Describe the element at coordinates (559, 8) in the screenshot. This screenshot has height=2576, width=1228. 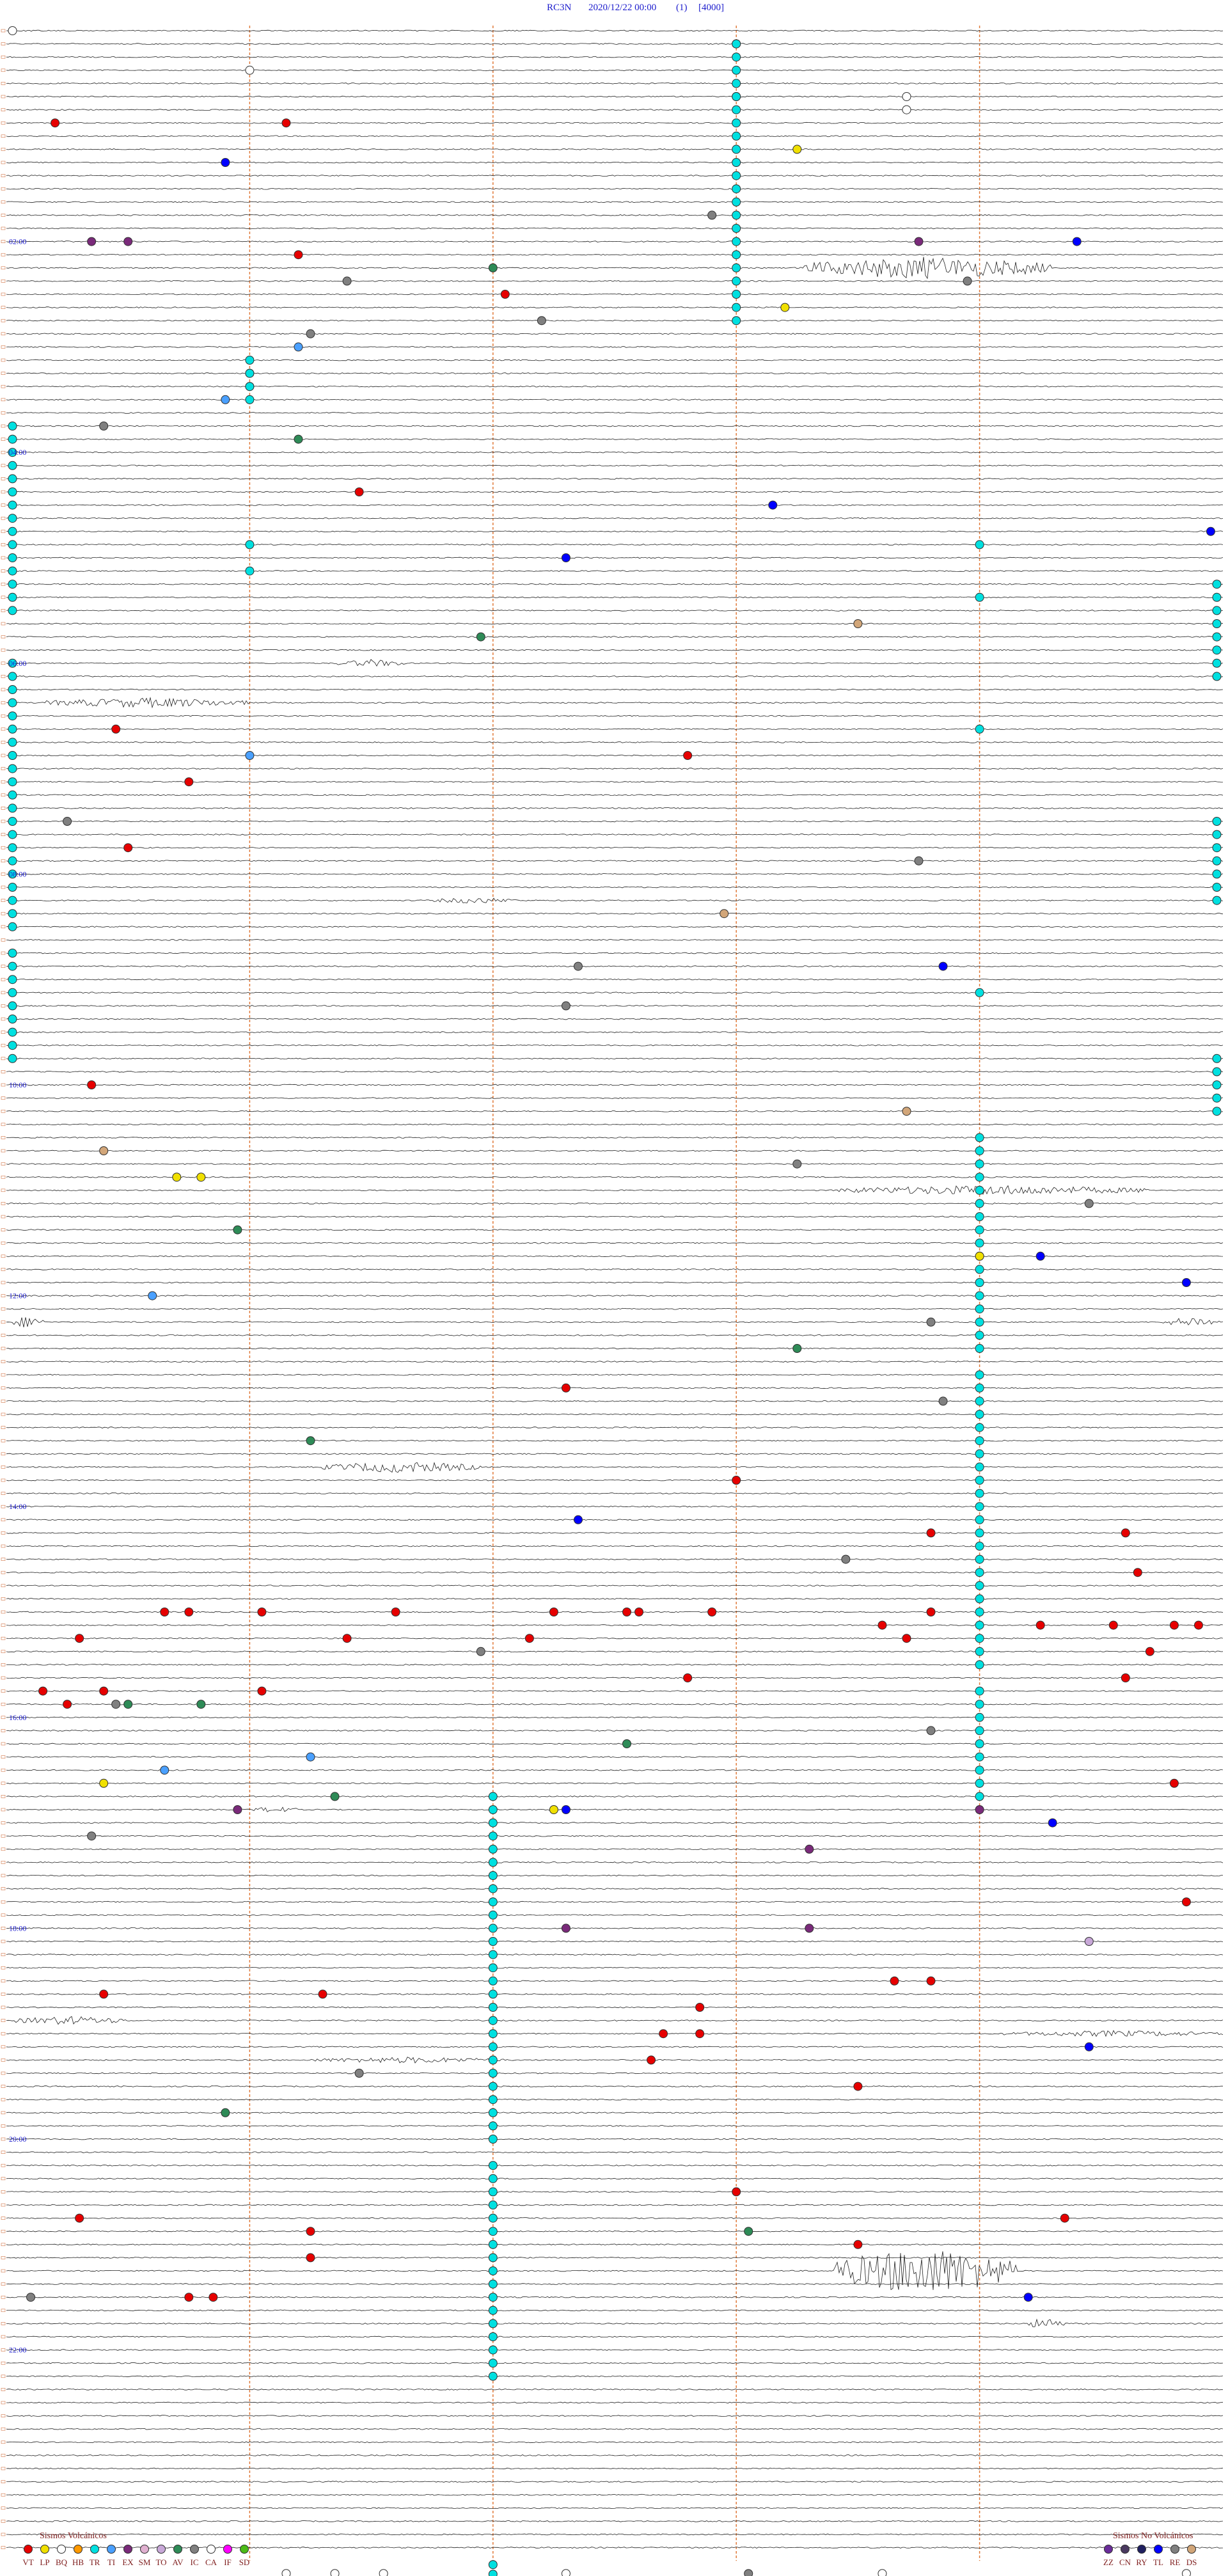
I see `header-station: RC3N` at that location.